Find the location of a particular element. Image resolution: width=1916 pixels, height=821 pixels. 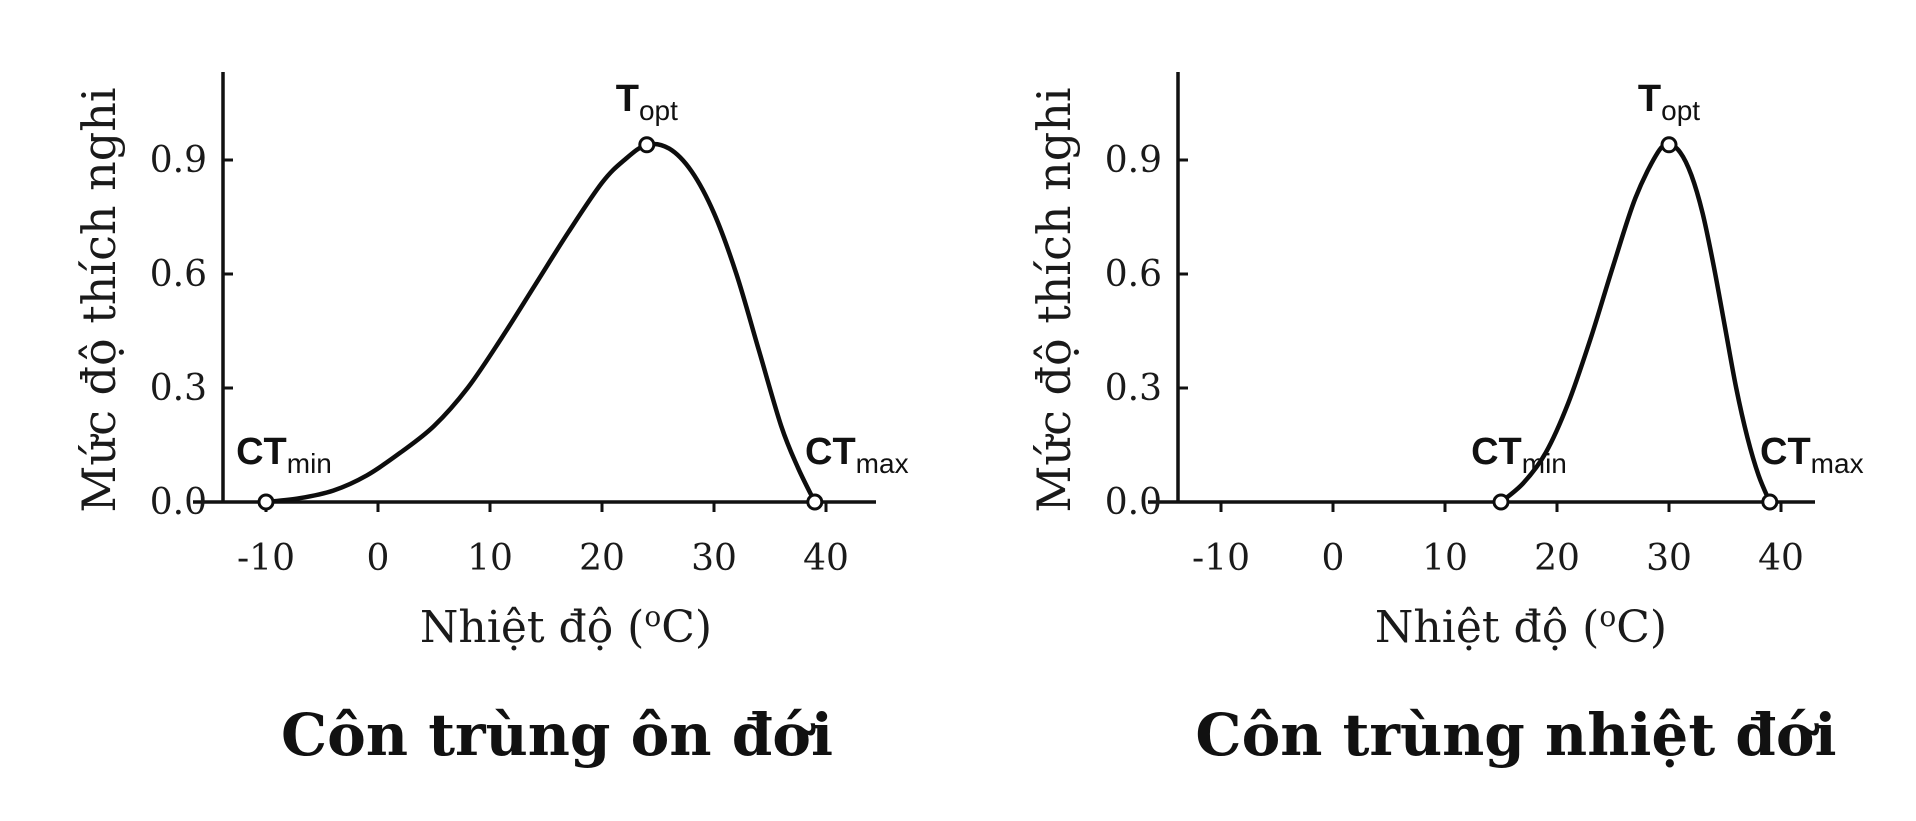

chart-title: Côn trùng ôn đới is located at coordinates (557, 735).